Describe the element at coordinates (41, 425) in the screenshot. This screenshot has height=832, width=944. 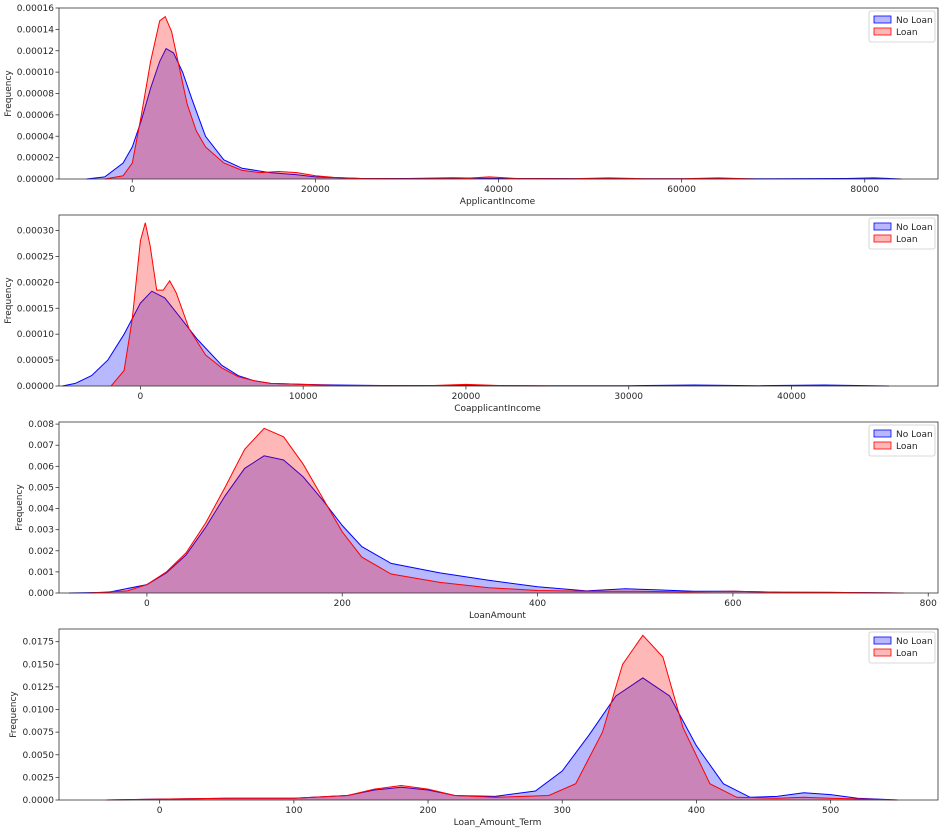
I see `y-tick-label: 0.008` at that location.